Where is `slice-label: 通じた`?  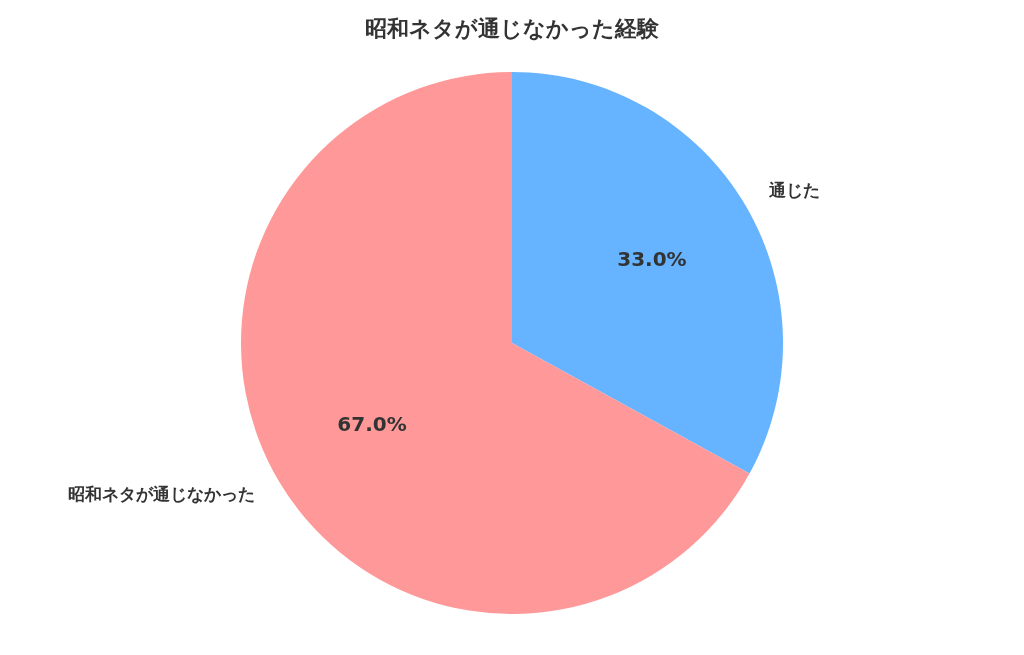
slice-label: 通じた is located at coordinates (793, 190).